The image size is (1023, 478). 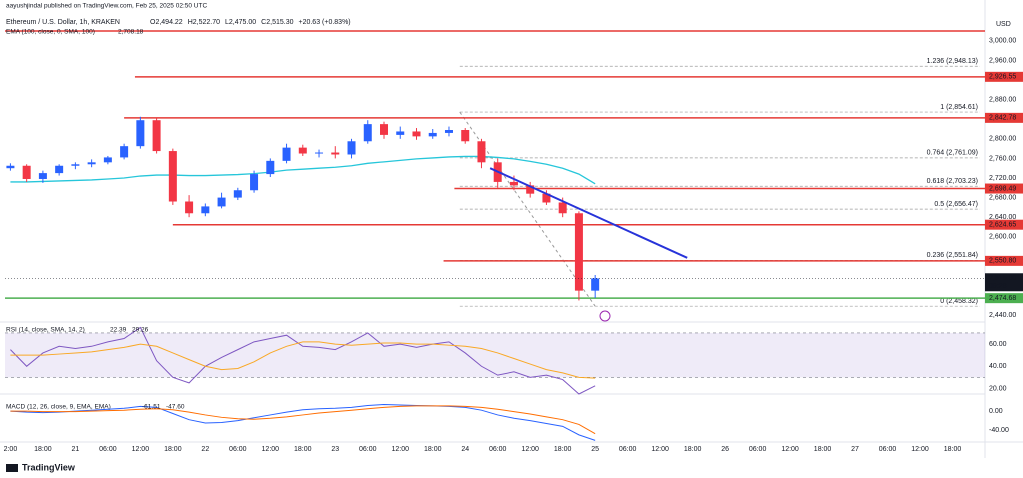 I want to click on rsi-band, so click(x=495, y=355).